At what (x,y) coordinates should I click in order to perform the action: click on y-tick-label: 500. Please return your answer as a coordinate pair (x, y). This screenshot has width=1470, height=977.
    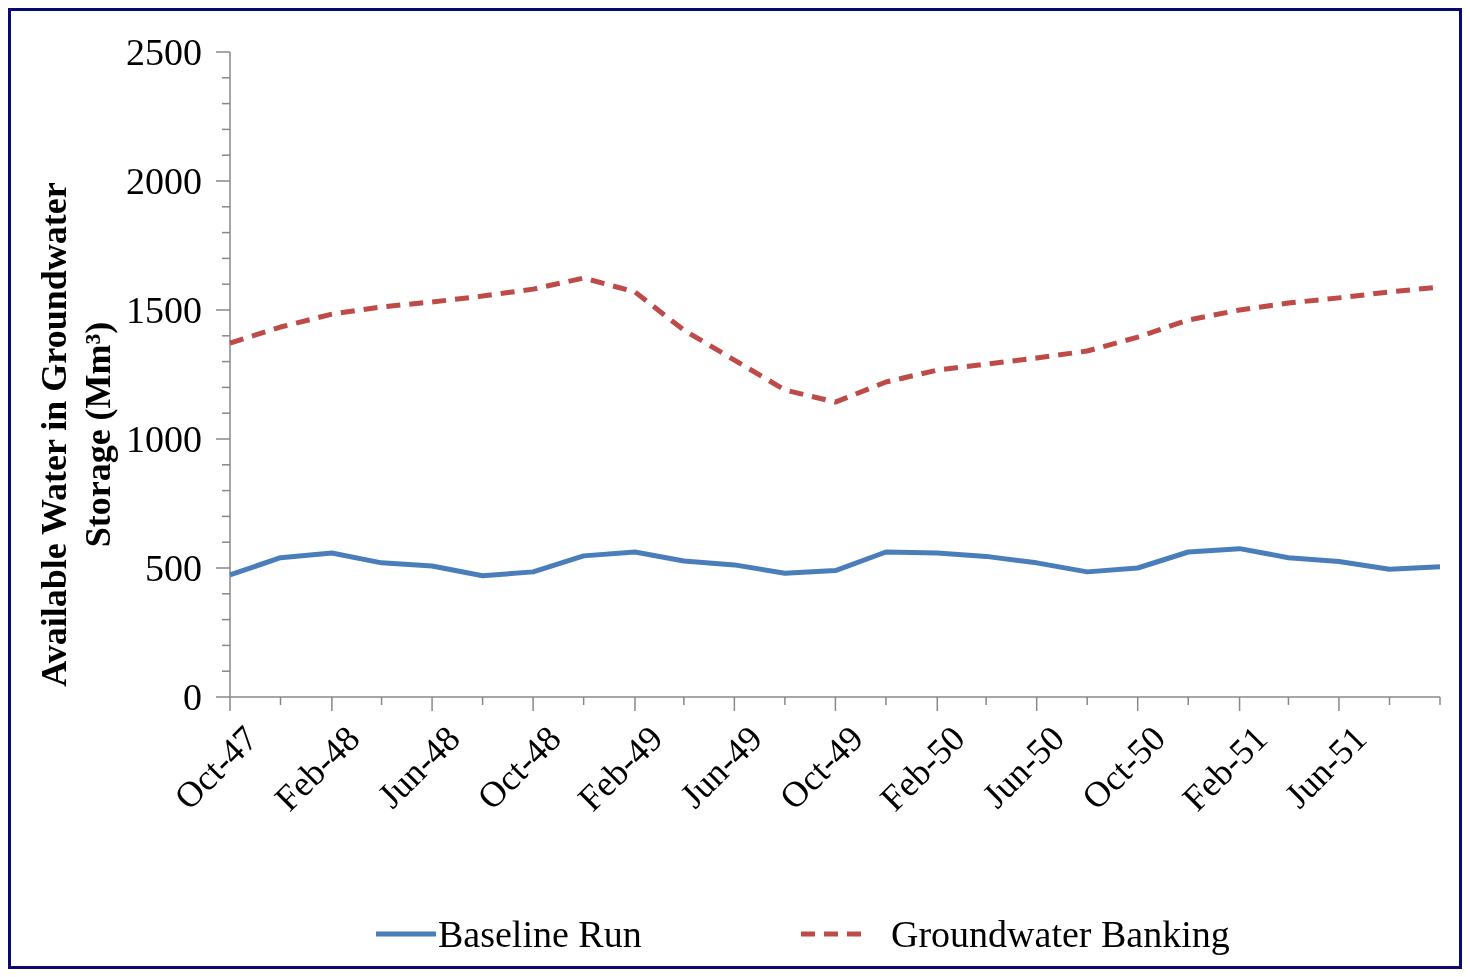
    Looking at the image, I should click on (173, 568).